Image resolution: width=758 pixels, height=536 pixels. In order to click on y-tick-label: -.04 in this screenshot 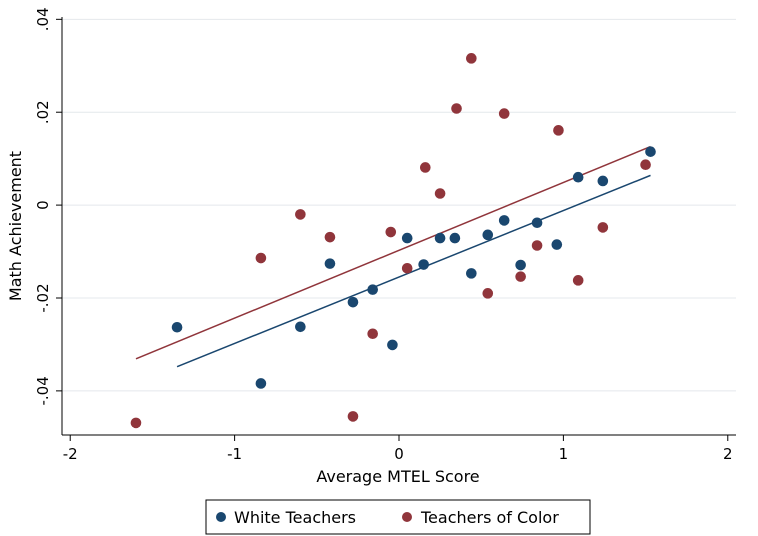, I will do `click(43, 390)`.